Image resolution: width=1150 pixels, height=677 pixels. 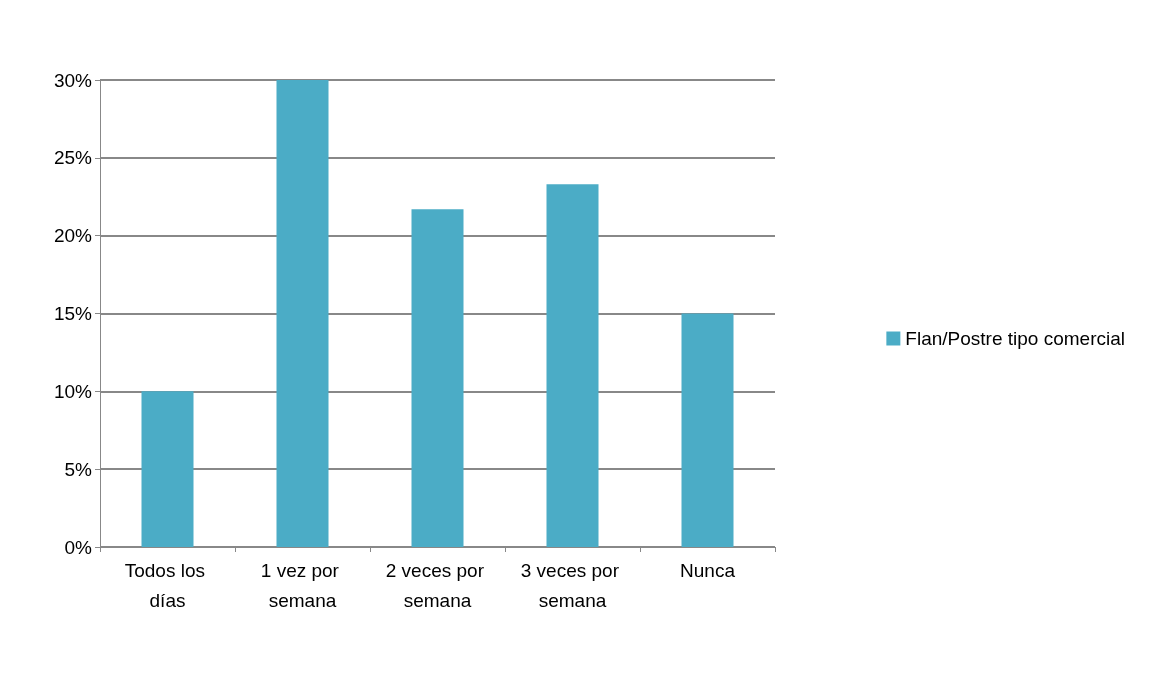 What do you see at coordinates (708, 570) in the screenshot?
I see `x-tick-label: Nunca` at bounding box center [708, 570].